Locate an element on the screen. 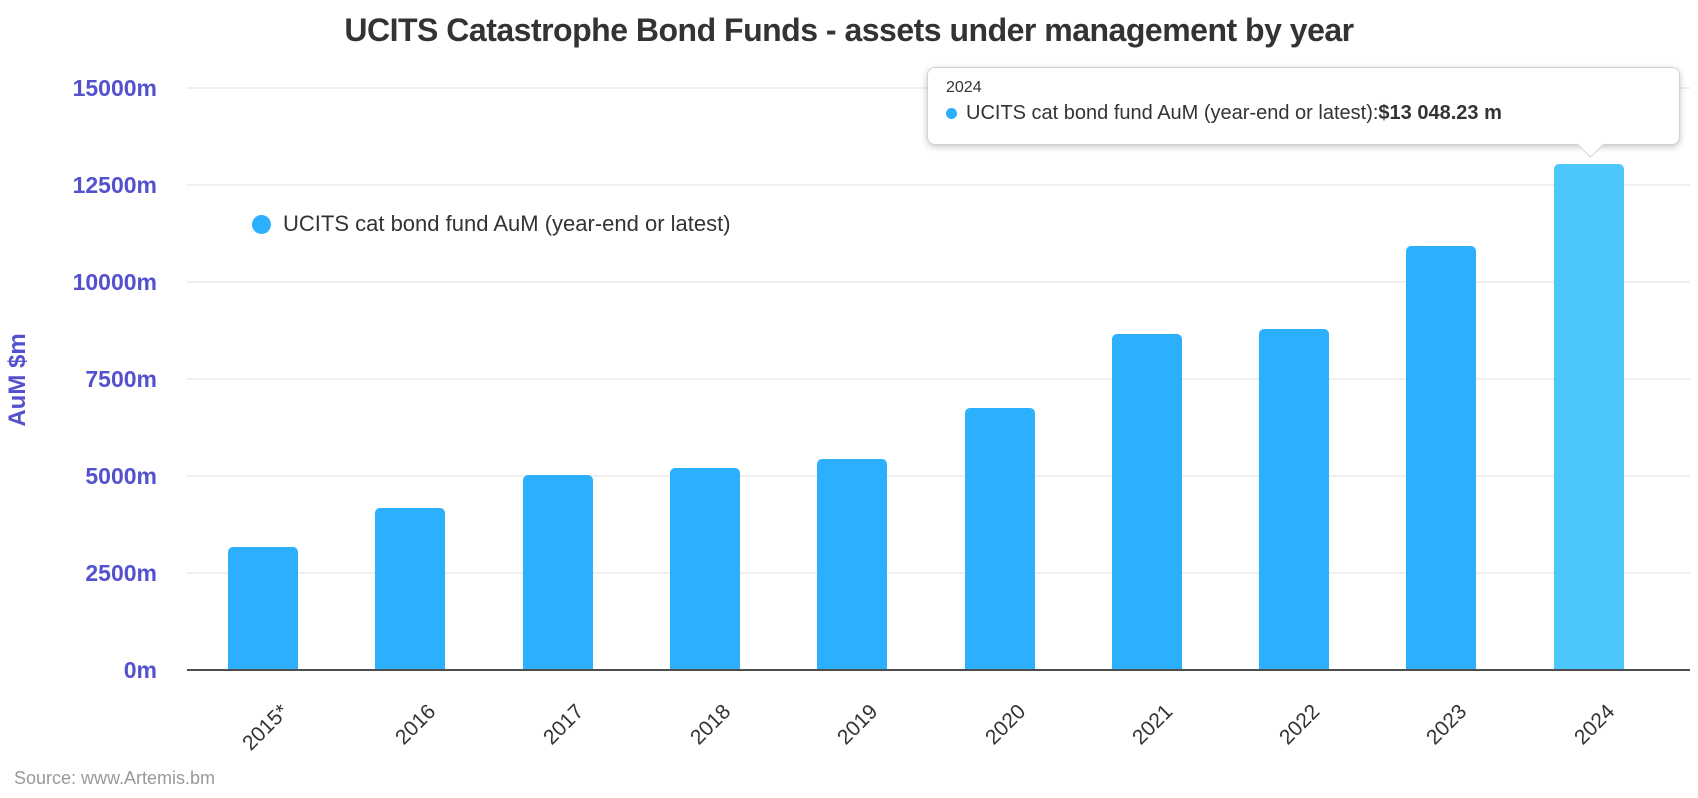 Image resolution: width=1698 pixels, height=798 pixels. tooltip-pointer-icon is located at coordinates (1590, 144).